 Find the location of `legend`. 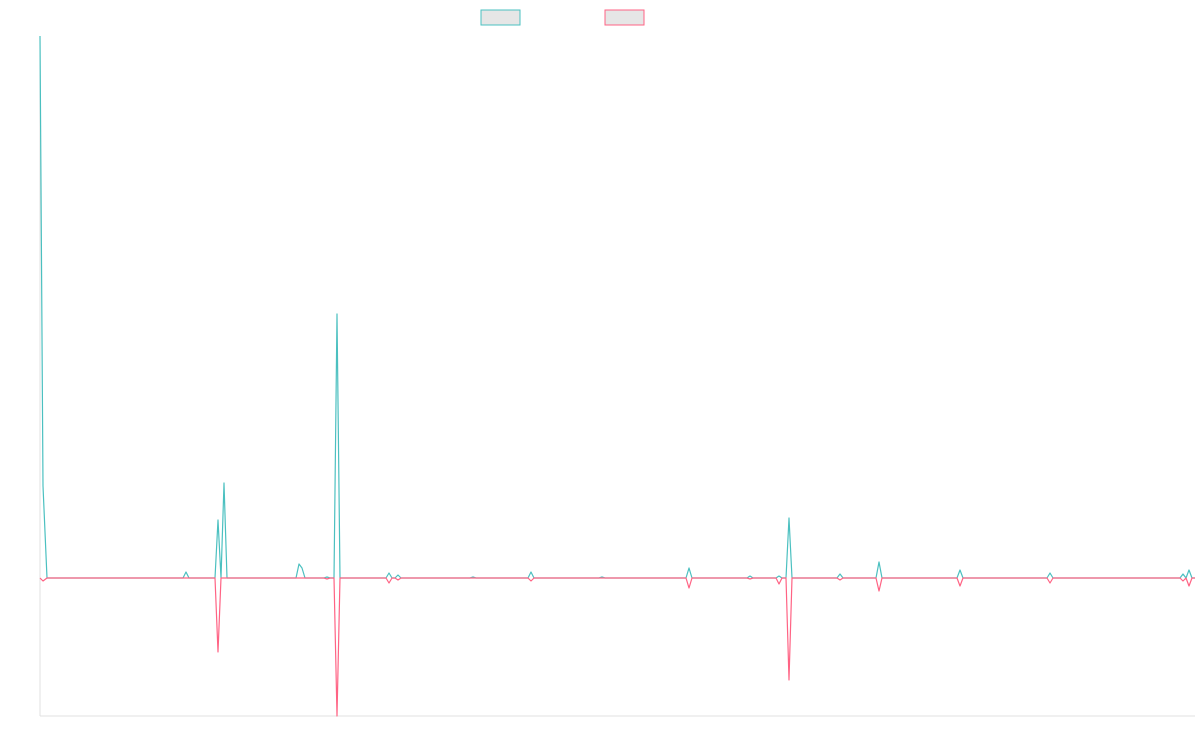

legend is located at coordinates (562, 17).